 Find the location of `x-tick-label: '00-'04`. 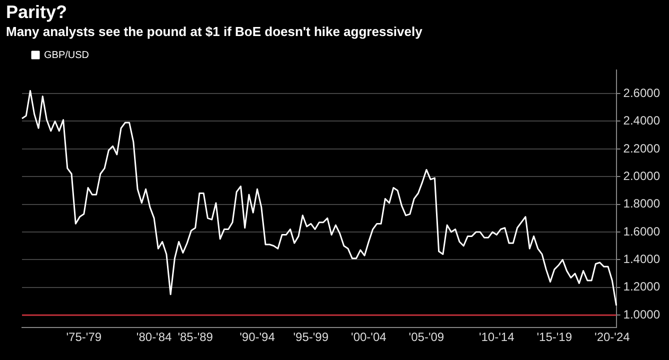

x-tick-label: '00-'04 is located at coordinates (369, 337).